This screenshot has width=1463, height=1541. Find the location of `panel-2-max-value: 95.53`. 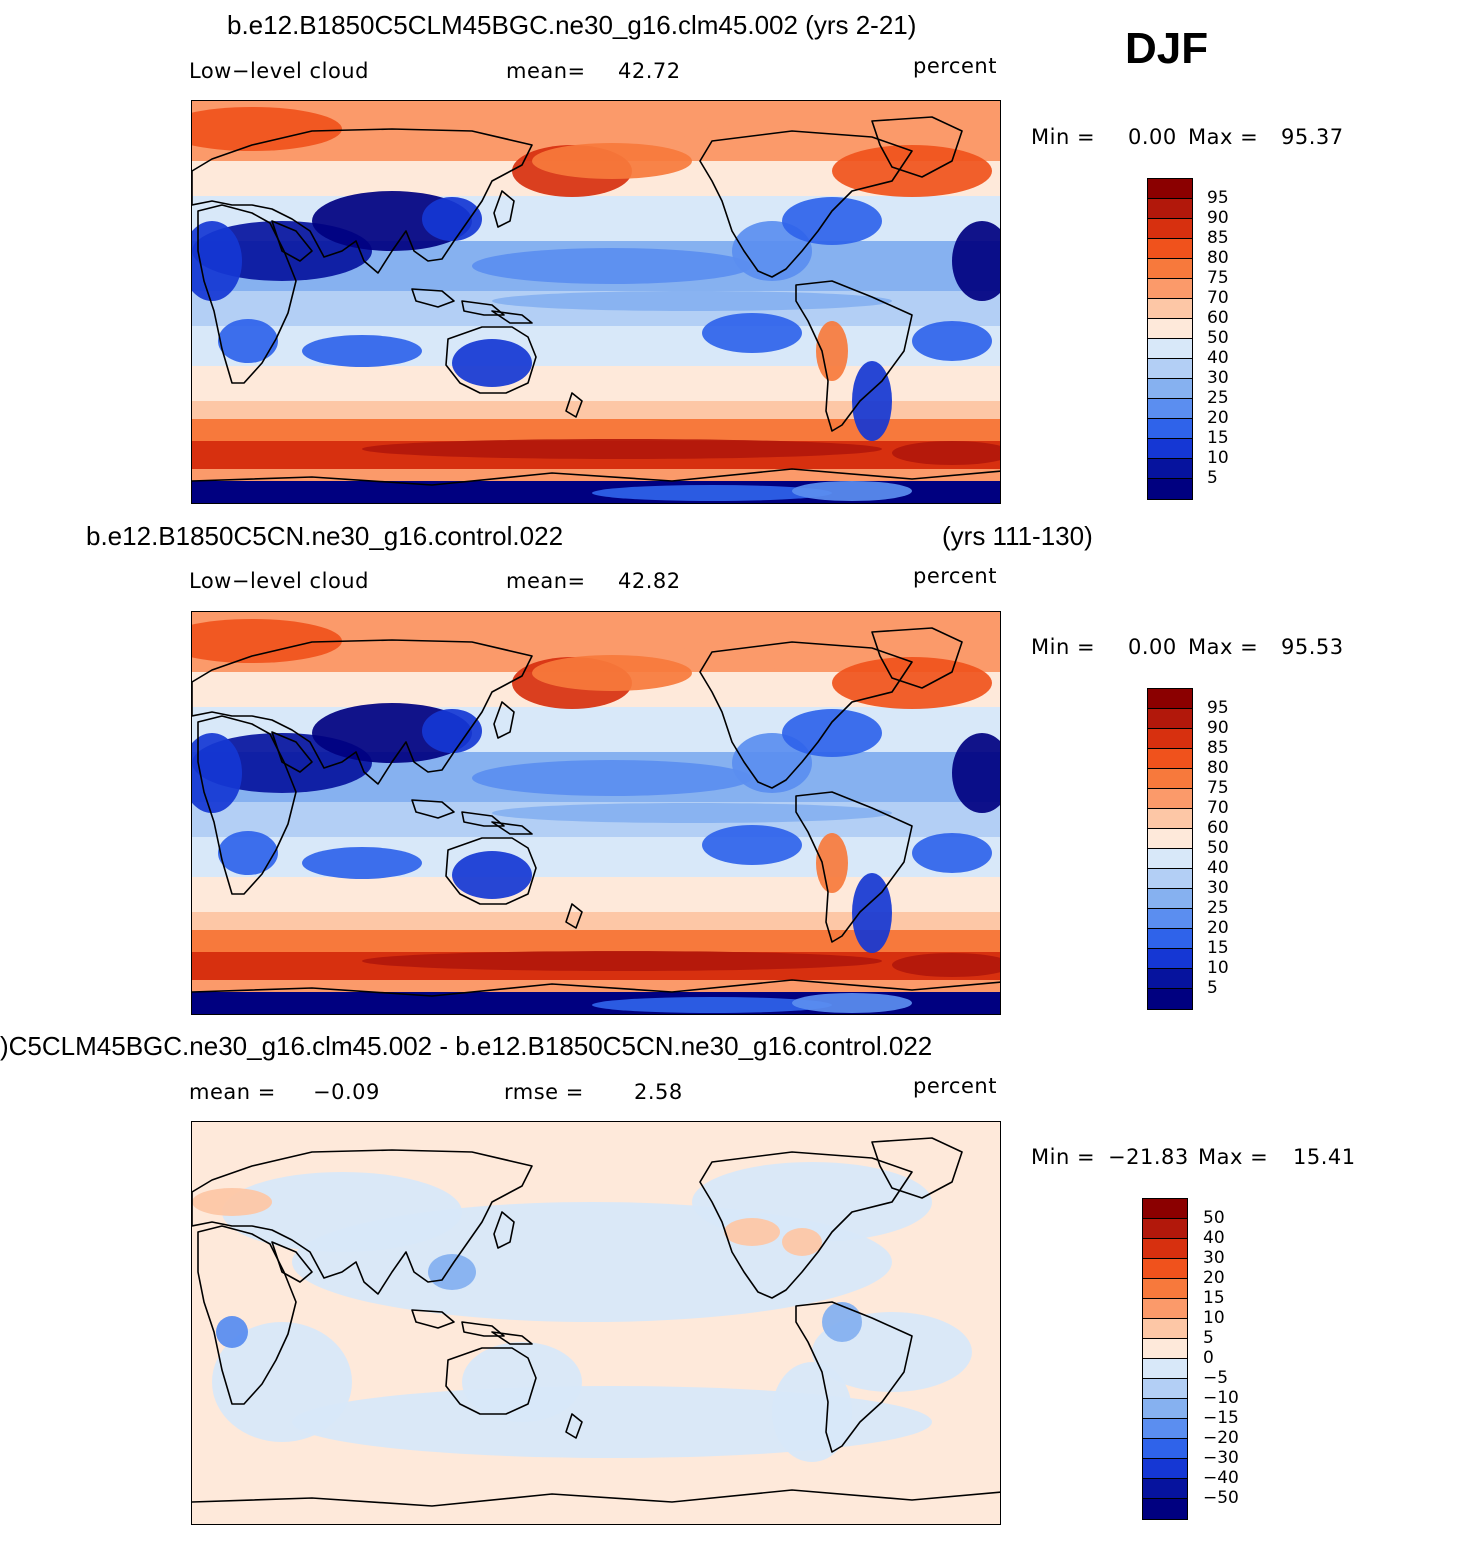

panel-2-max-value: 95.53 is located at coordinates (1312, 647).